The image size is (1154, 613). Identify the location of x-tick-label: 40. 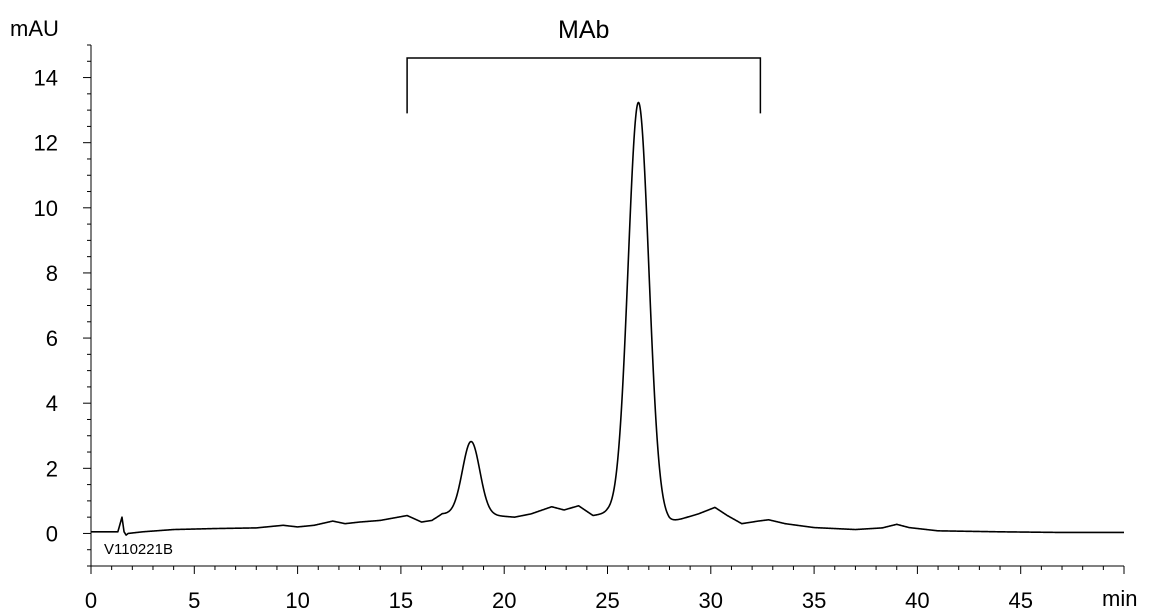
(917, 600).